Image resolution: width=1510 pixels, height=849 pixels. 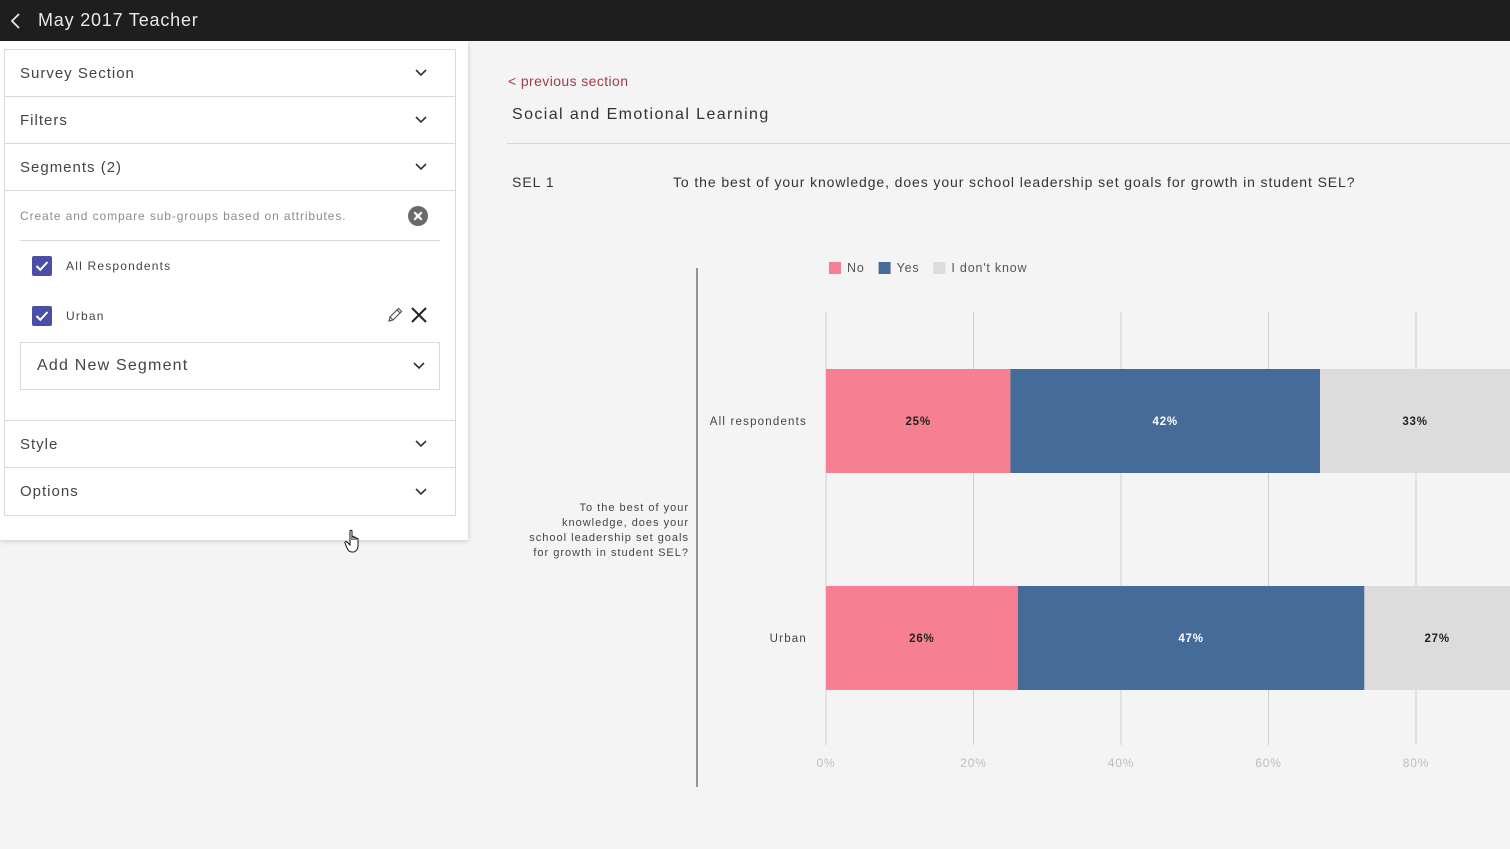 I want to click on legend-label: I don't know, so click(x=989, y=268).